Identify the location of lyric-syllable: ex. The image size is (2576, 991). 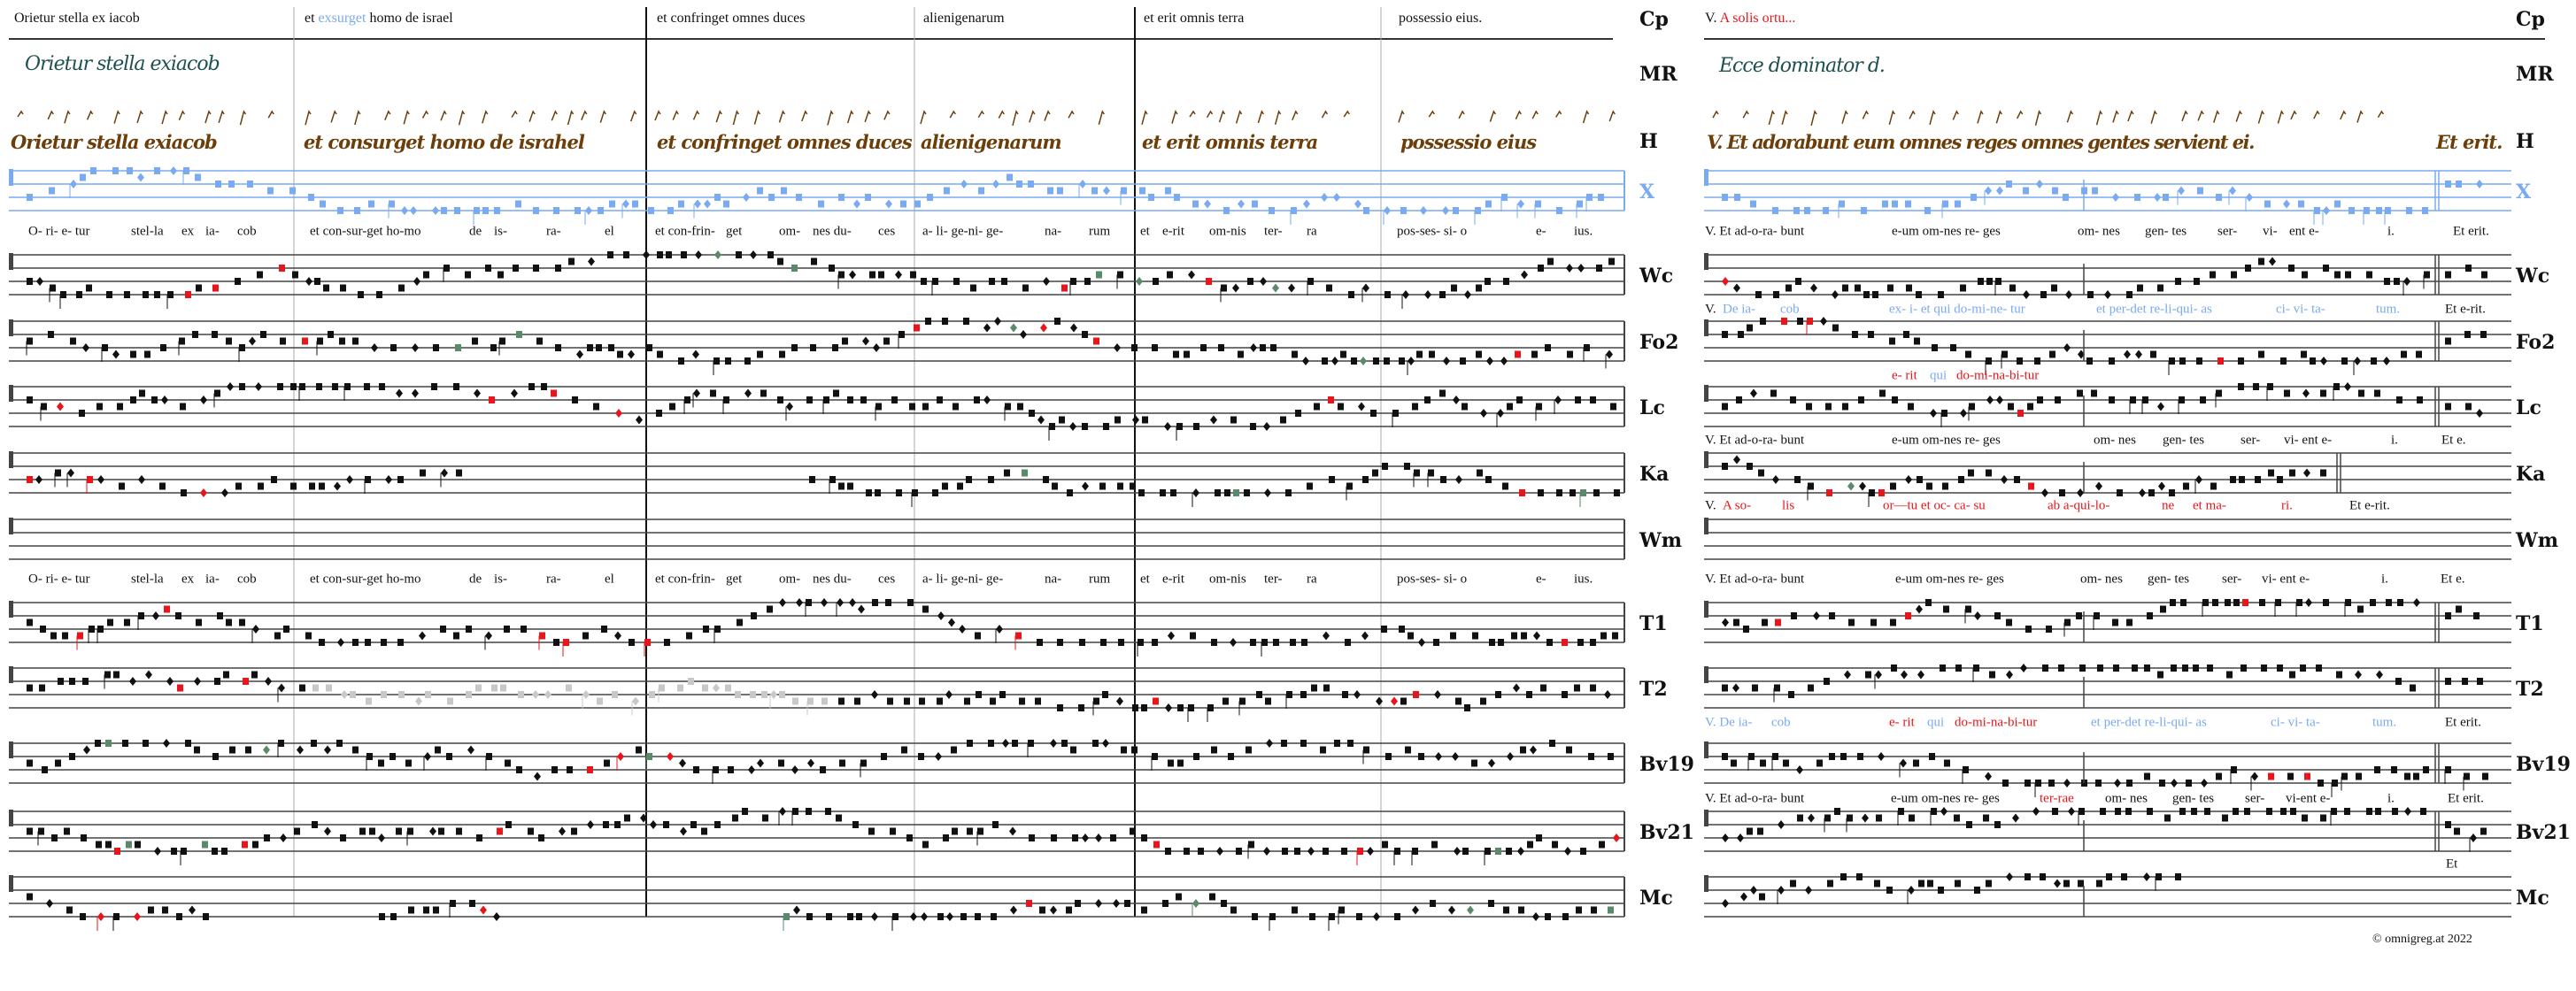
(188, 579).